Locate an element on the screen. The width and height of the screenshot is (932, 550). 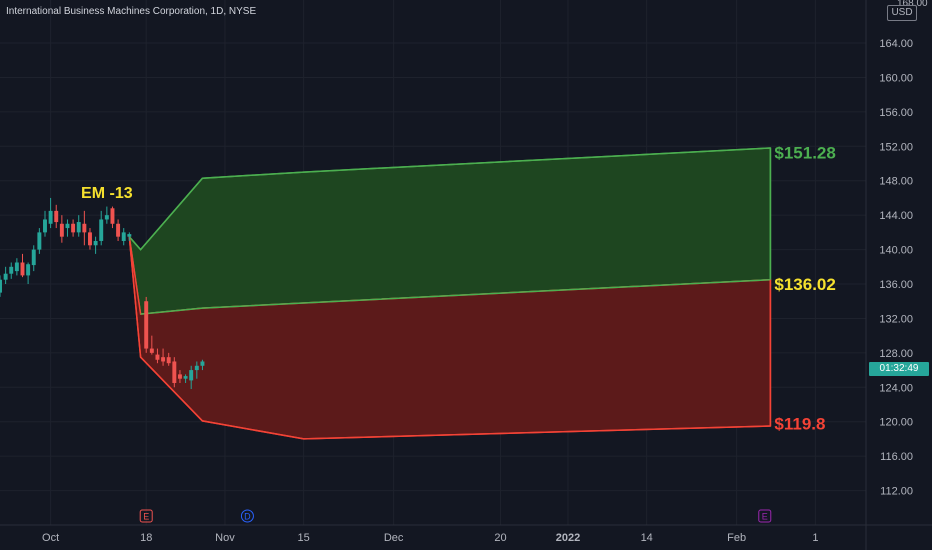
price-tick-label: 128.00 is located at coordinates (896, 354).